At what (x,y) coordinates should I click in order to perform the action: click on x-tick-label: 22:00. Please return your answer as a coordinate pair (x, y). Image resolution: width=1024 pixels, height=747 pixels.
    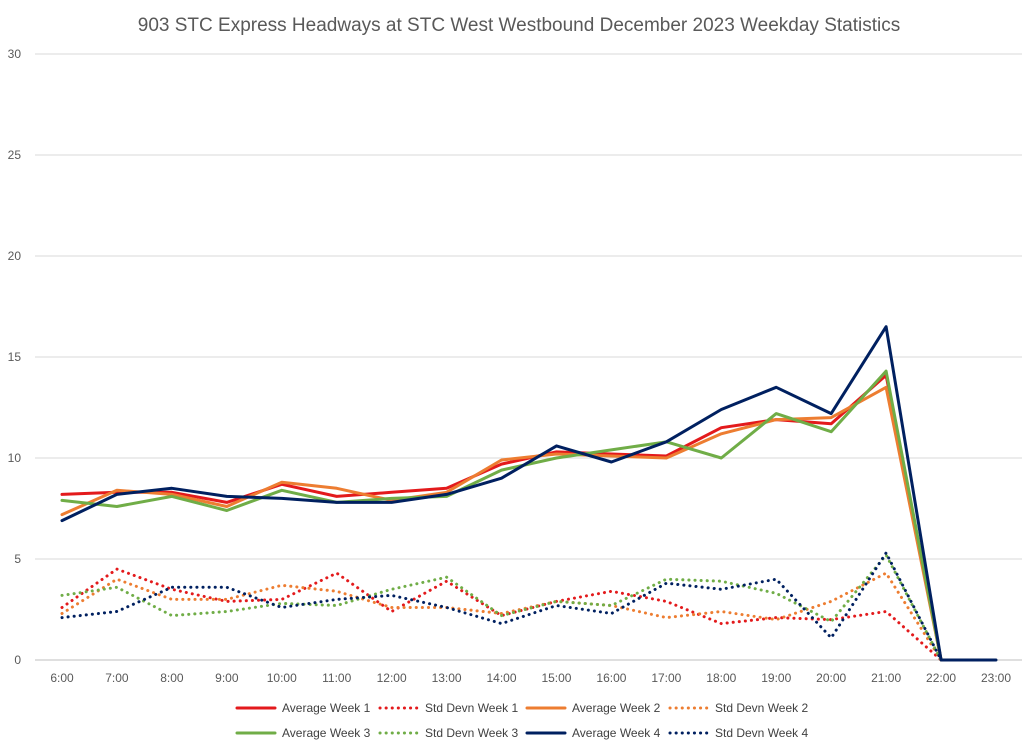
    Looking at the image, I should click on (941, 678).